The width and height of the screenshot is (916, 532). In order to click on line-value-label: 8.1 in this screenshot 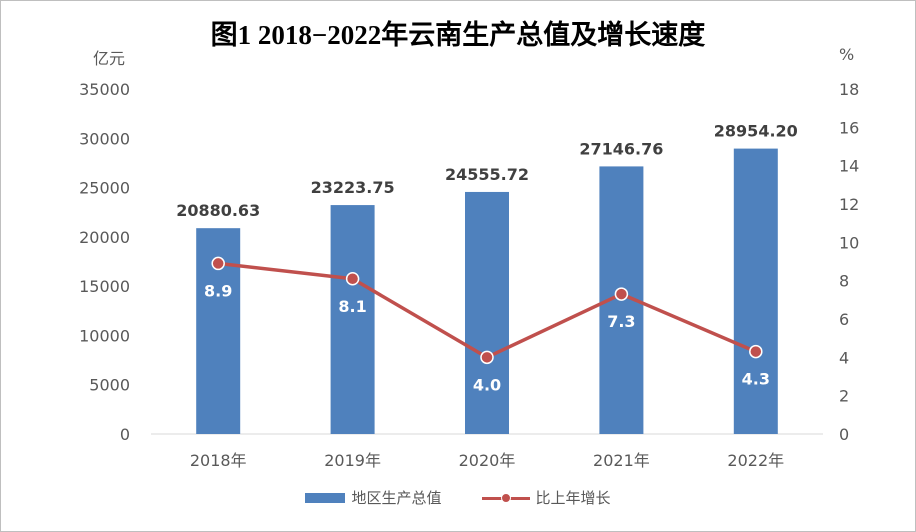, I will do `click(352, 306)`.